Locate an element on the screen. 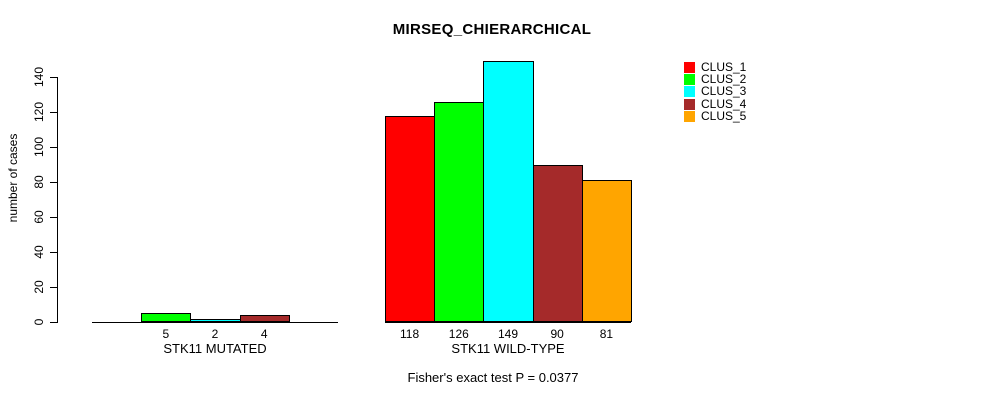  bar-value-label: 90 is located at coordinates (557, 334).